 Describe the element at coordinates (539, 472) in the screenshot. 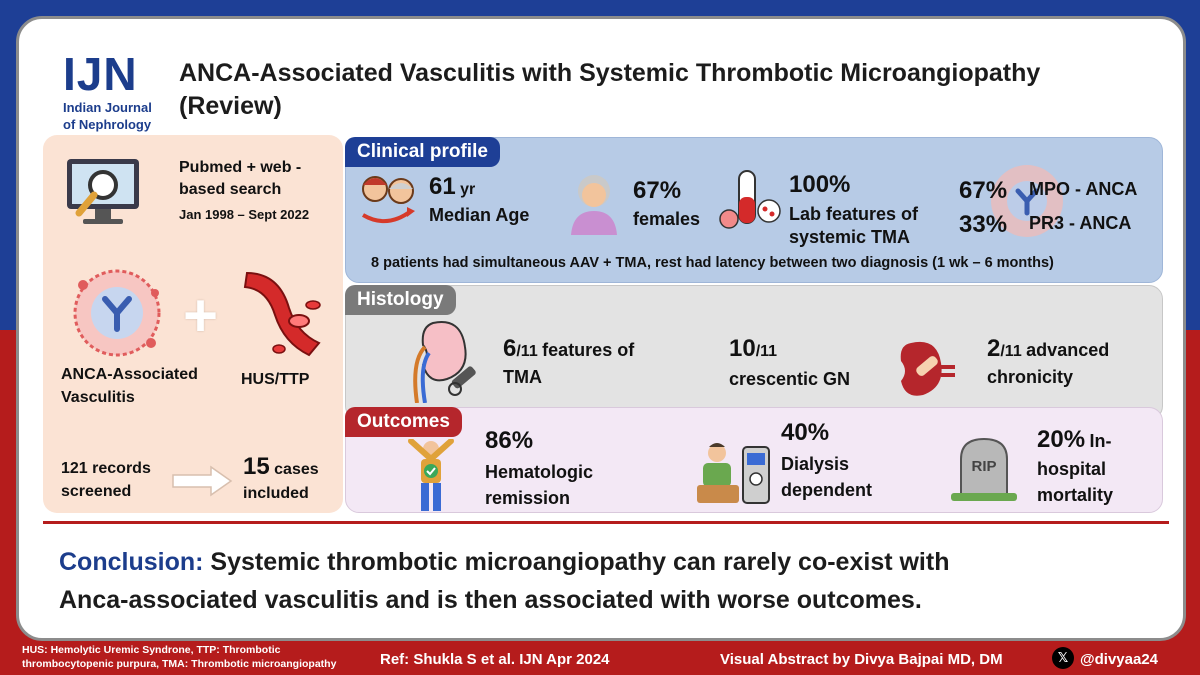

I see `heme-line1: Hematologic` at that location.